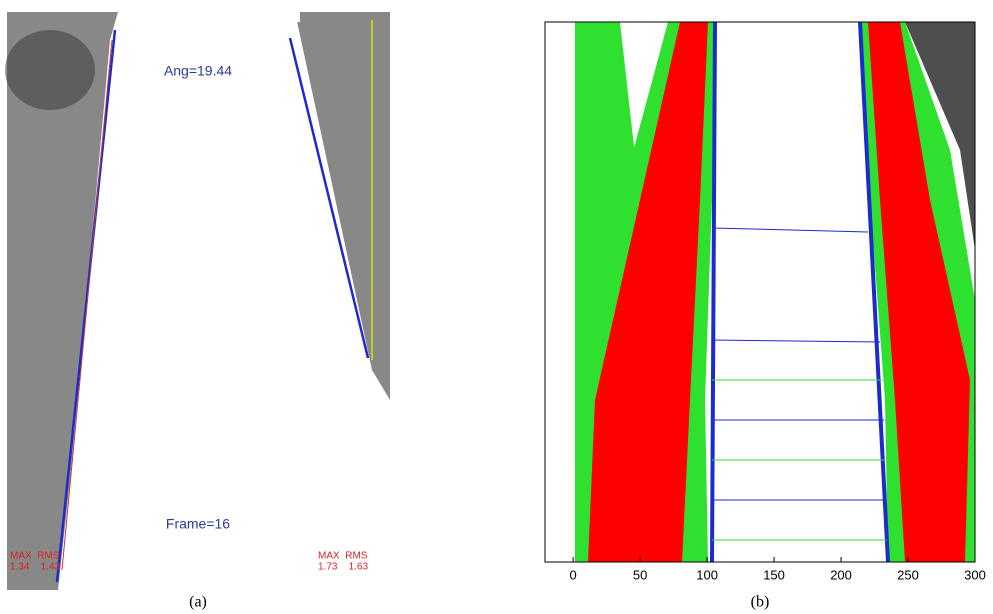 This screenshot has height=614, width=993. Describe the element at coordinates (35, 556) in the screenshot. I see `left-stats-header: MAX RMS` at that location.